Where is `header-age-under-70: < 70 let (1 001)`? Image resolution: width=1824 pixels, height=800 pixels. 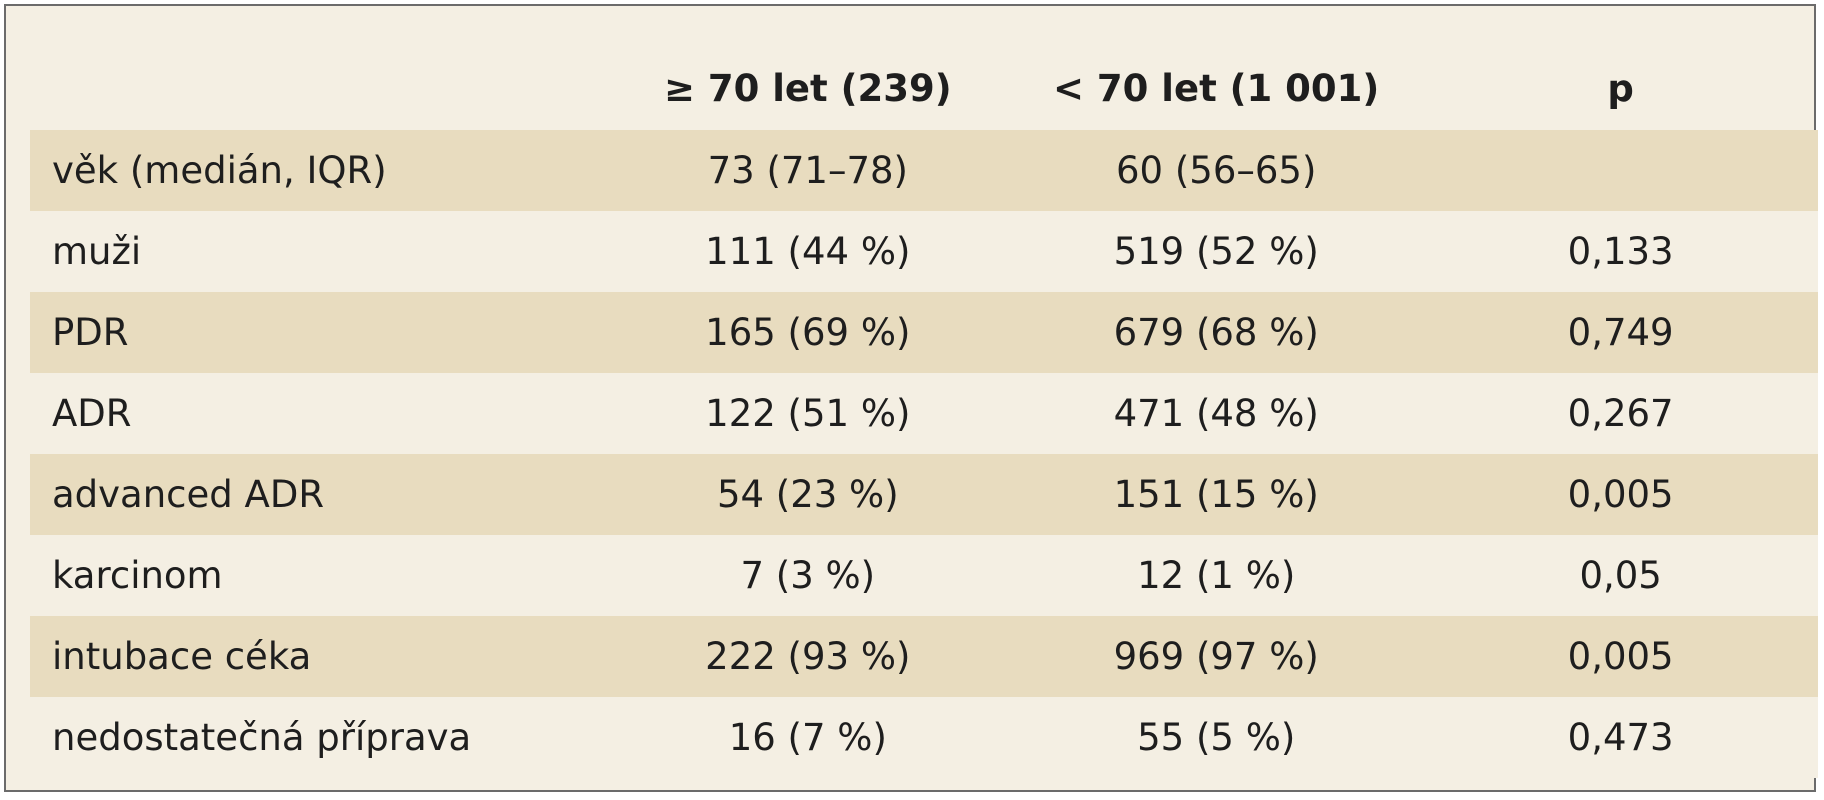 header-age-under-70: < 70 let (1 001) is located at coordinates (1216, 88).